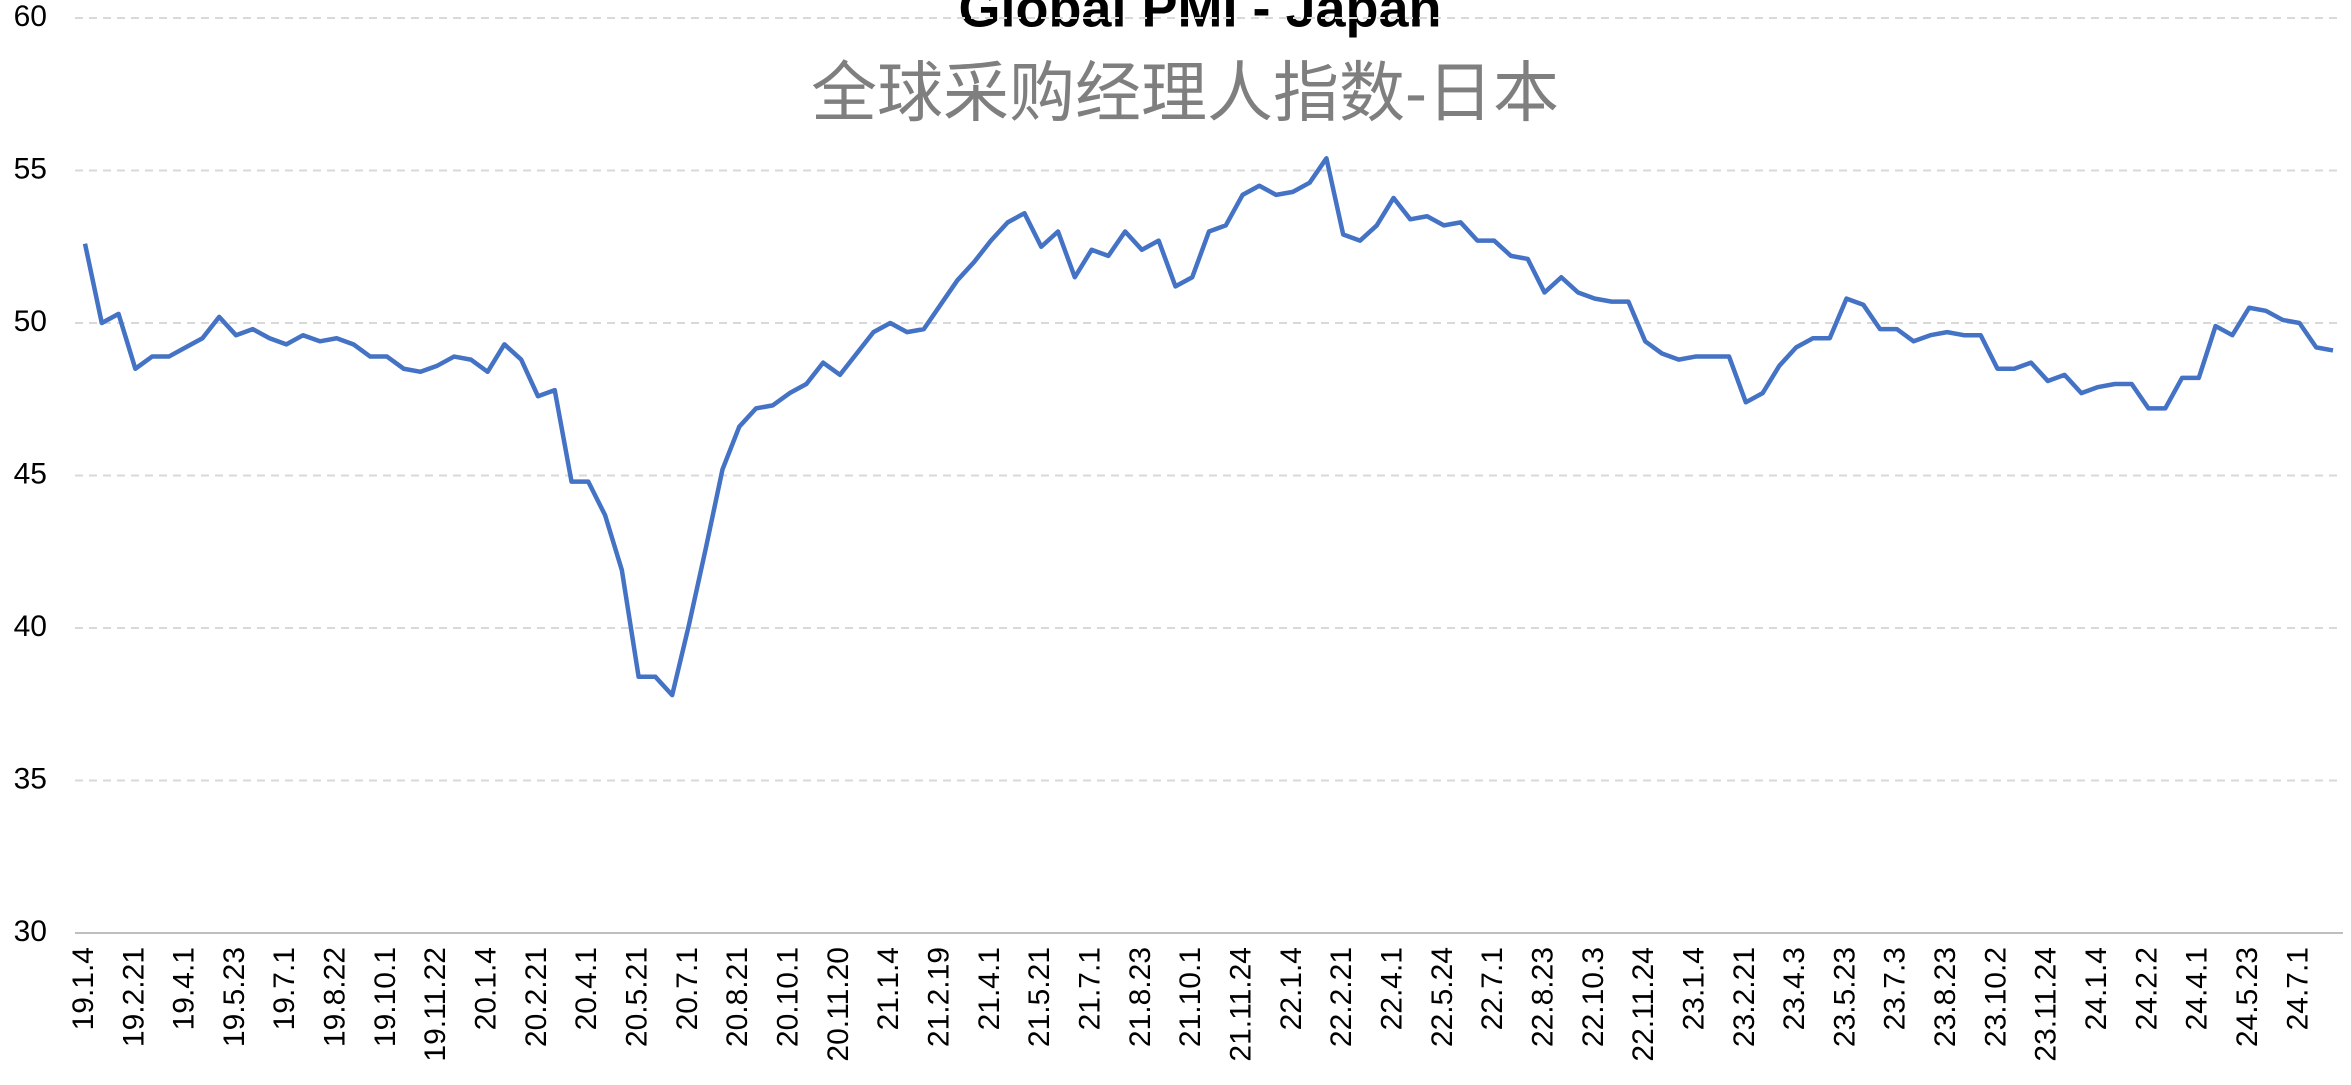  What do you see at coordinates (30, 626) in the screenshot?
I see `y-tick-label: 40` at bounding box center [30, 626].